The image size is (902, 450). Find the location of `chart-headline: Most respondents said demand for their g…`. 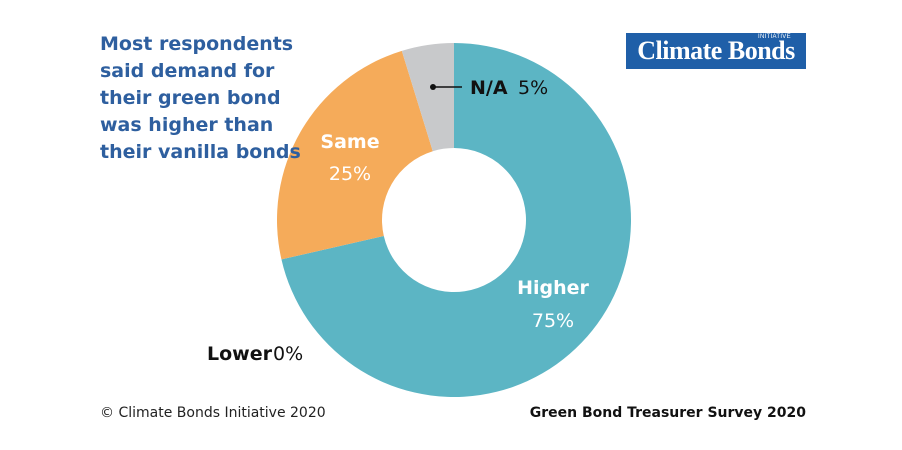

chart-headline: Most respondents said demand for their g… is located at coordinates (200, 98).